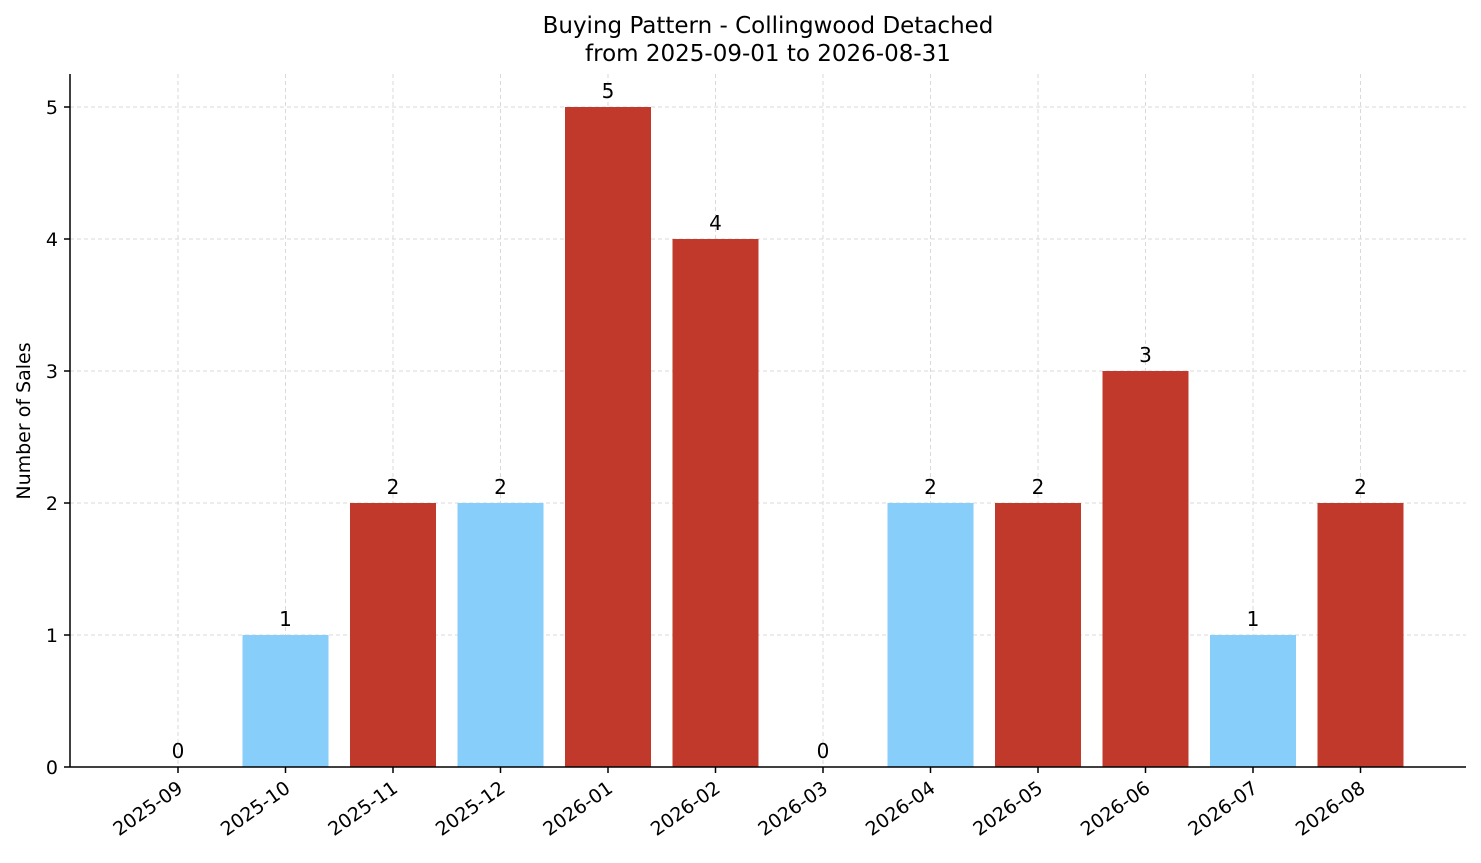 Image resolution: width=1481 pixels, height=863 pixels. What do you see at coordinates (52, 108) in the screenshot?
I see `y-tick-label: 5` at bounding box center [52, 108].